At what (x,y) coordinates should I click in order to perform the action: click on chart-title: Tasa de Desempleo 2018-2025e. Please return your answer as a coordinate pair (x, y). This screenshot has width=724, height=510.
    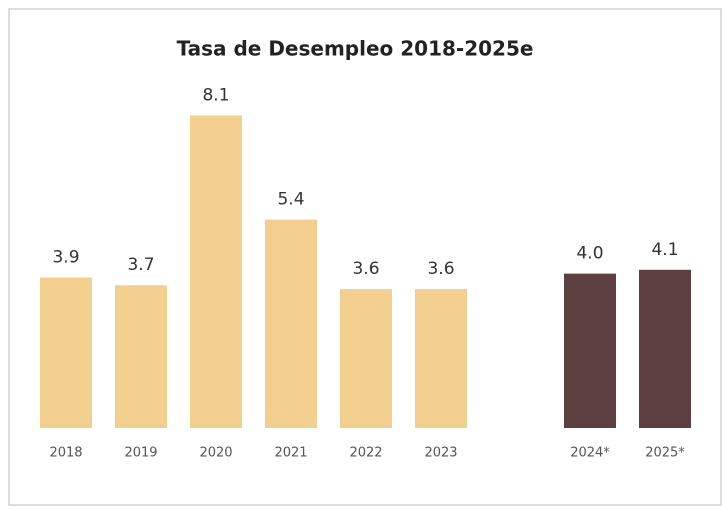
    Looking at the image, I should click on (355, 49).